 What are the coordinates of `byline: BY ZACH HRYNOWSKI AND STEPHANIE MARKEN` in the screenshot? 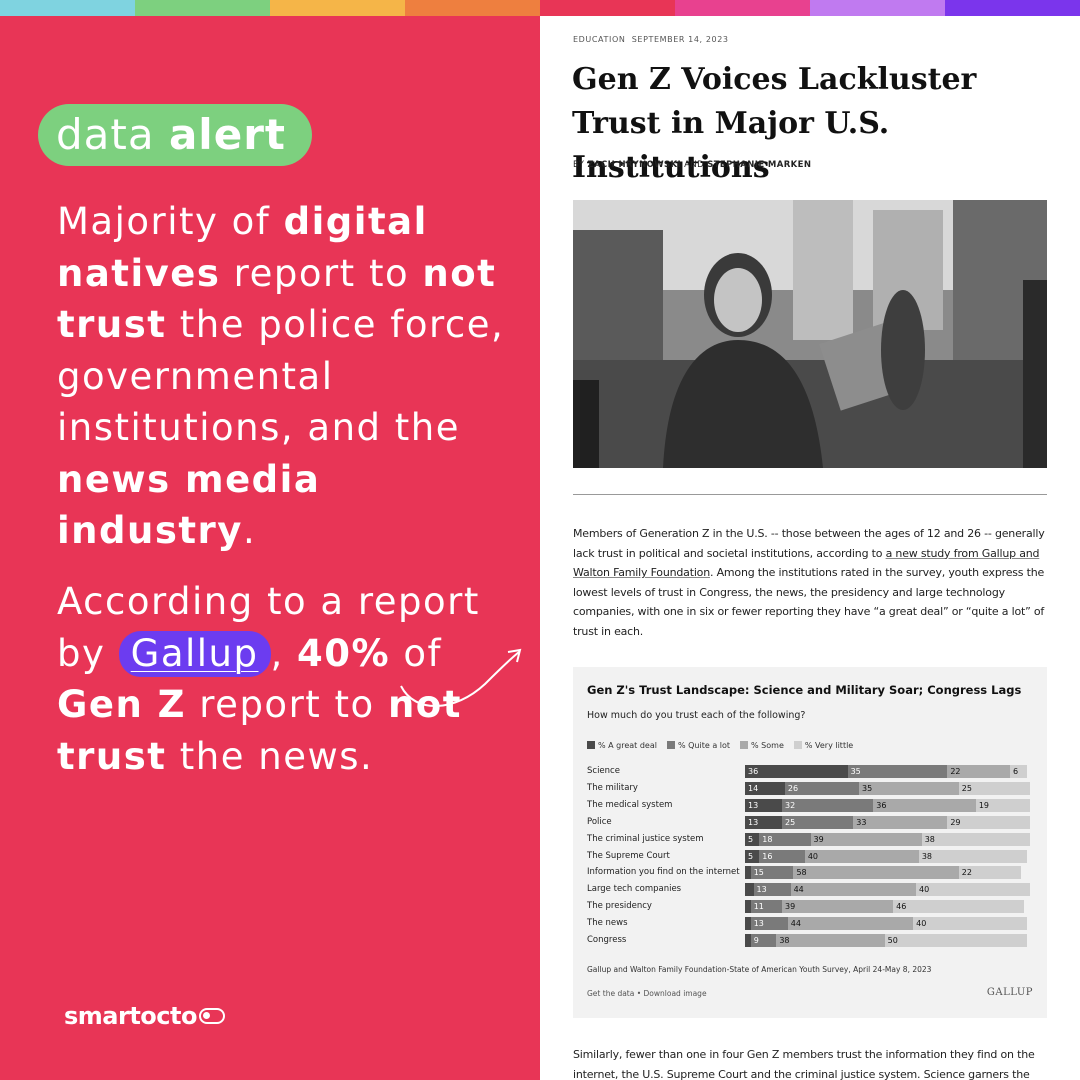 It's located at (692, 165).